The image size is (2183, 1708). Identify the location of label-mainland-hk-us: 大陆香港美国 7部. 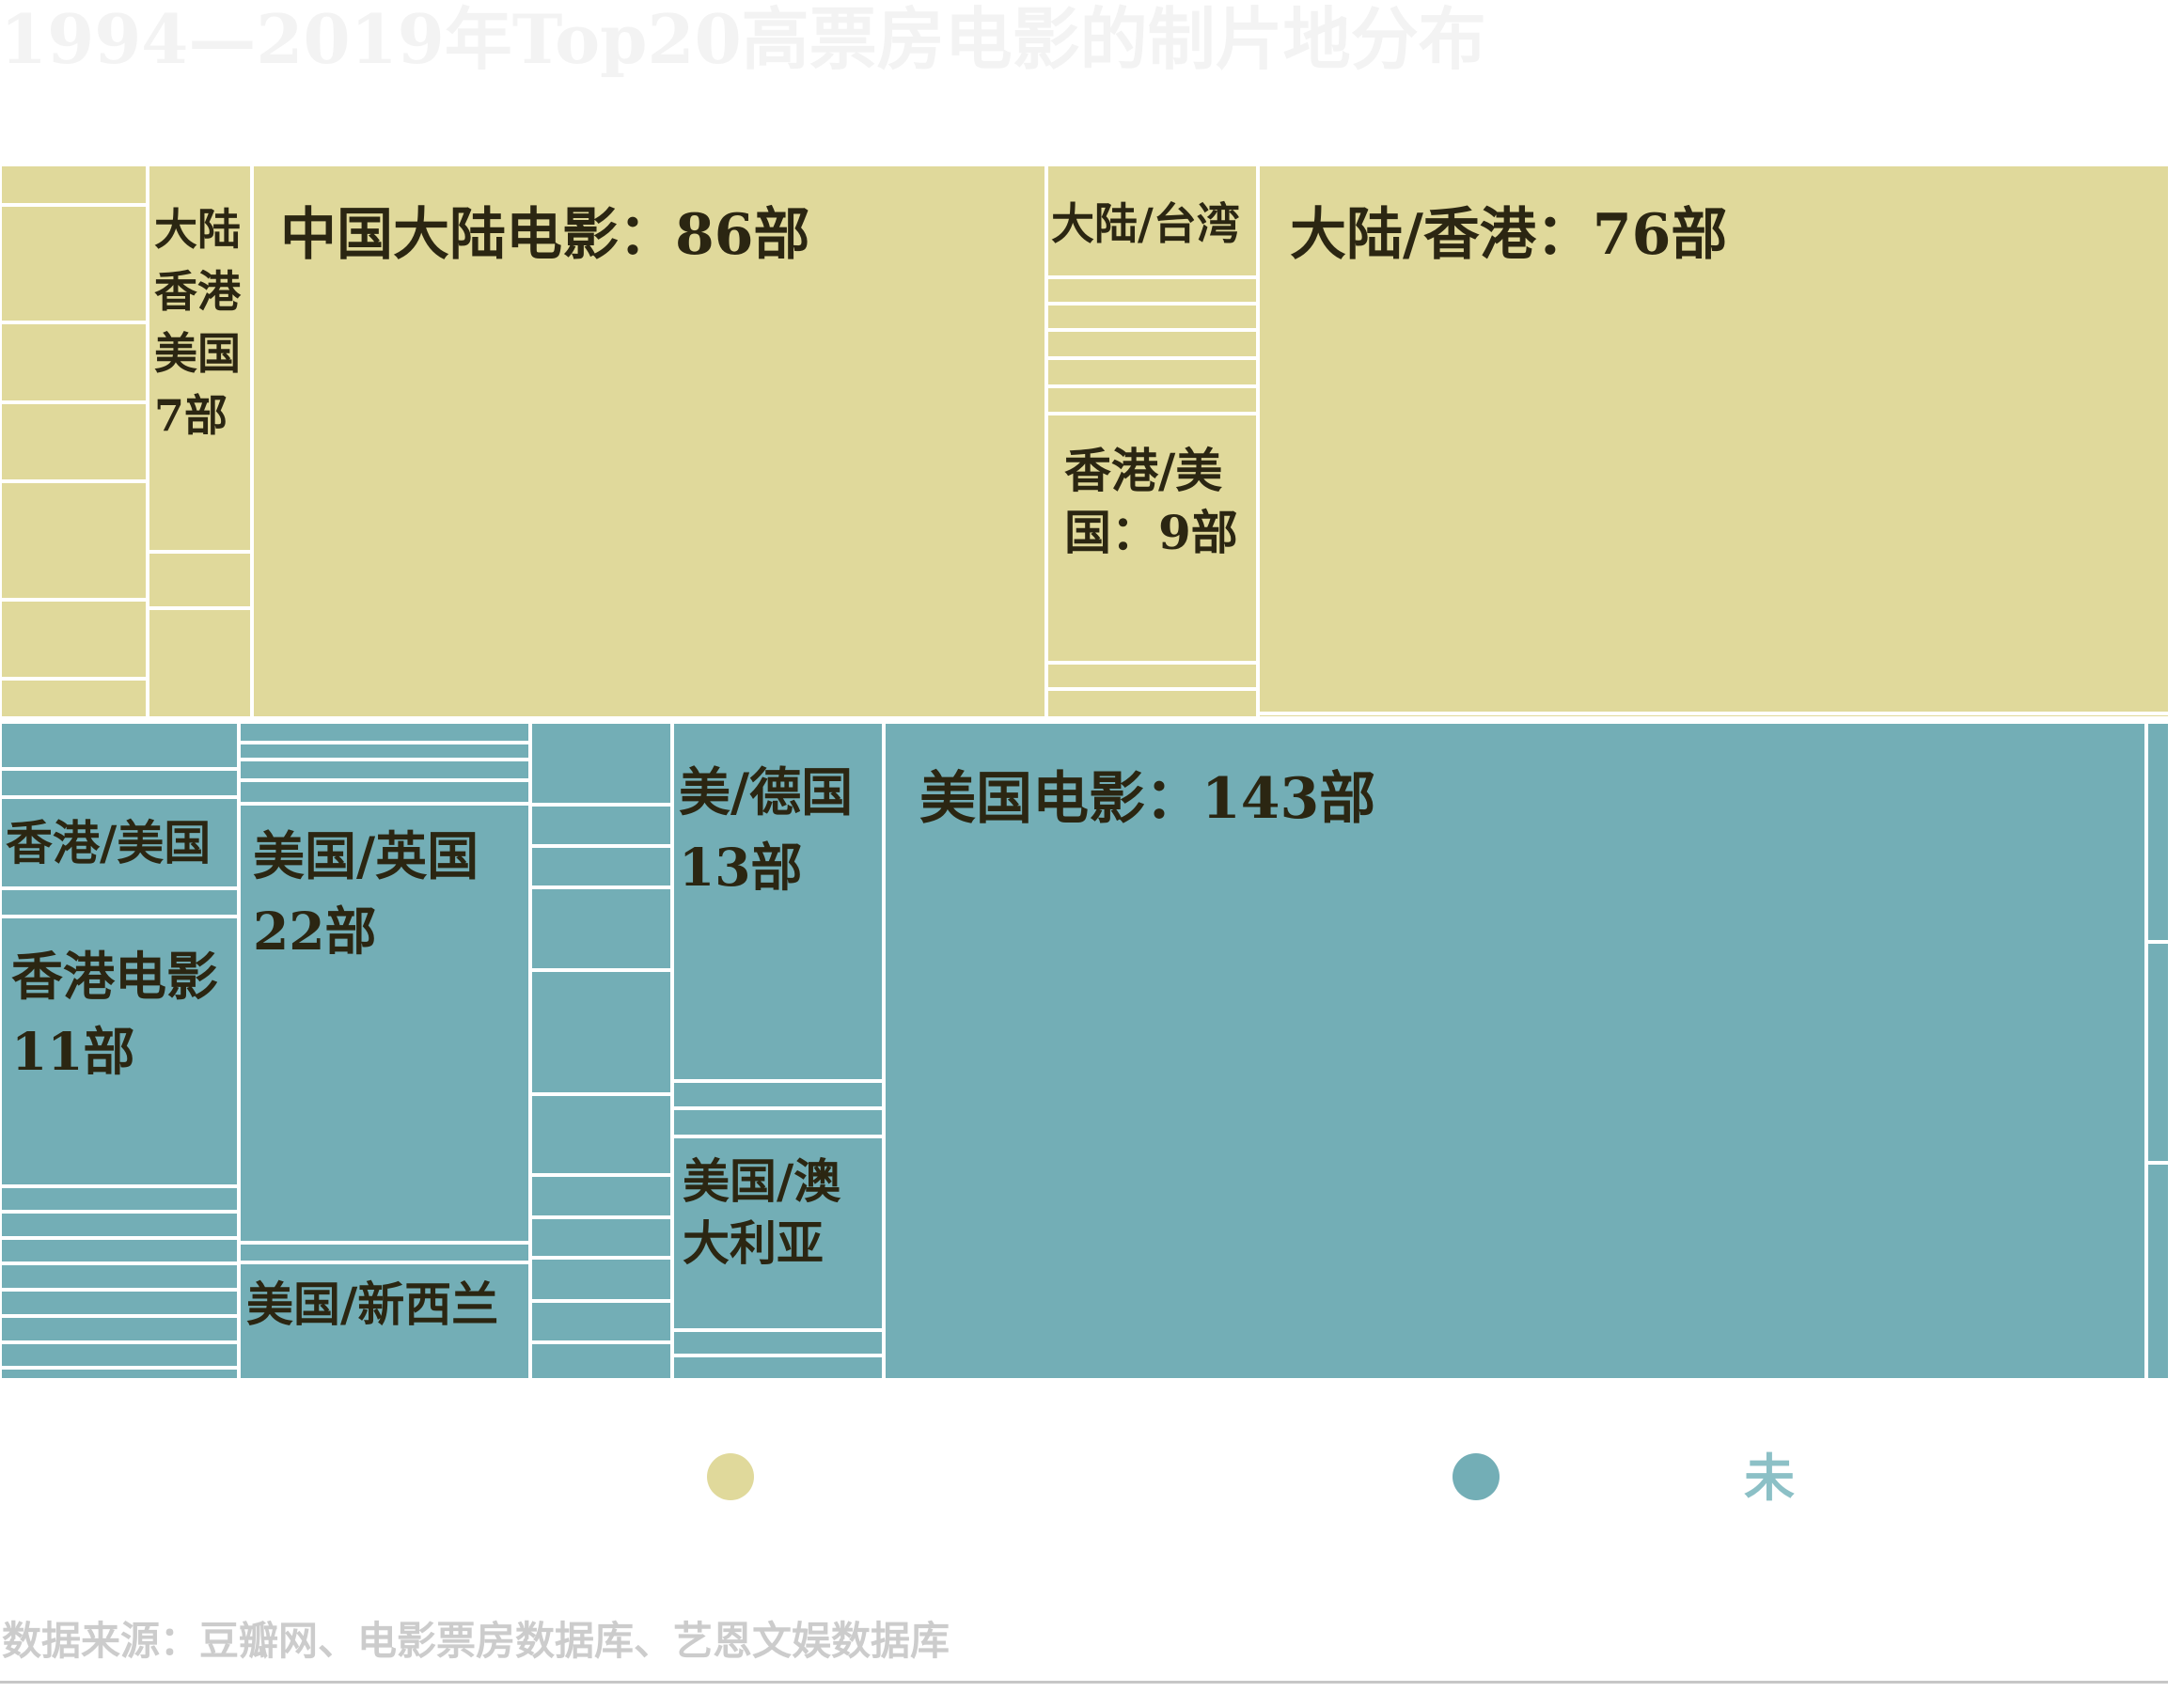
(198, 322).